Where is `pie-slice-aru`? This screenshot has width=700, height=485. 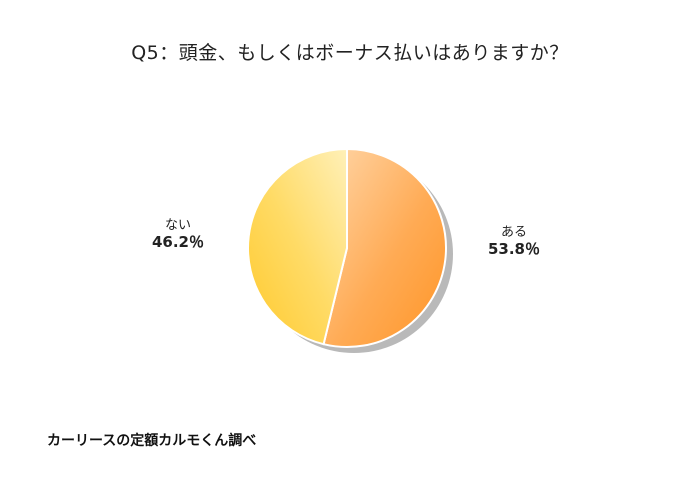 pie-slice-aru is located at coordinates (384, 248).